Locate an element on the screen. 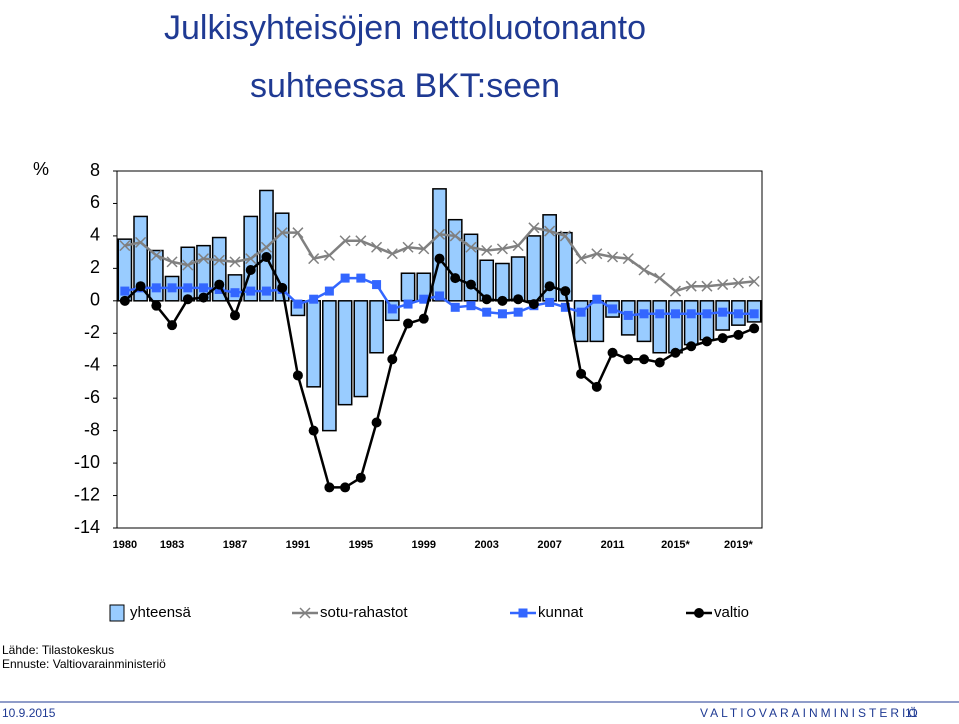  x-tick-label: 2015* is located at coordinates (675, 545).